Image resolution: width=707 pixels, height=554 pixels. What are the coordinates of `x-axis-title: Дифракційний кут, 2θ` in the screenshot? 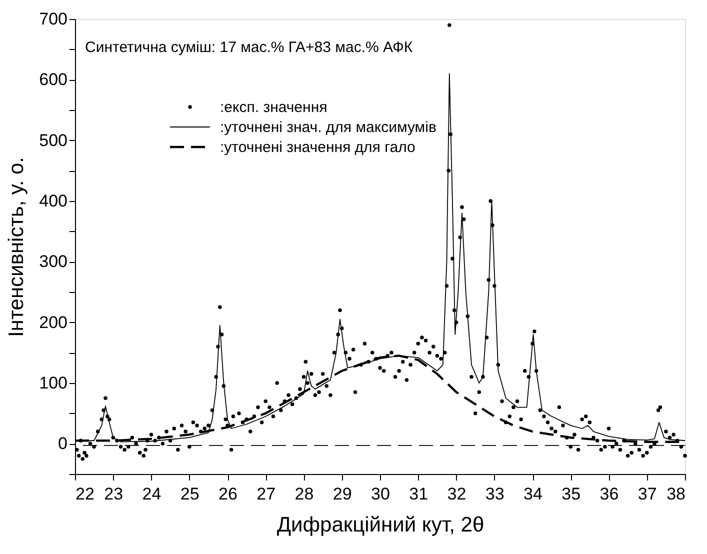 It's located at (380, 525).